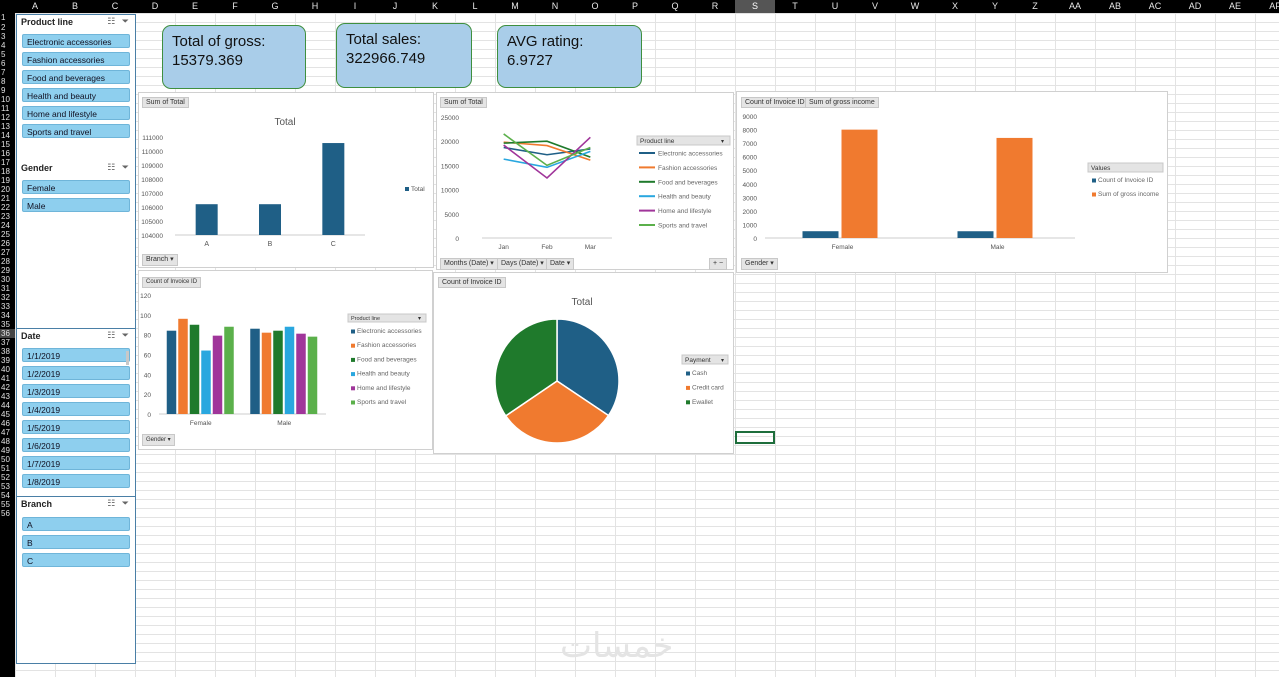  I want to click on kpi-total-gross: Total of gross: 15379.369, so click(234, 57).